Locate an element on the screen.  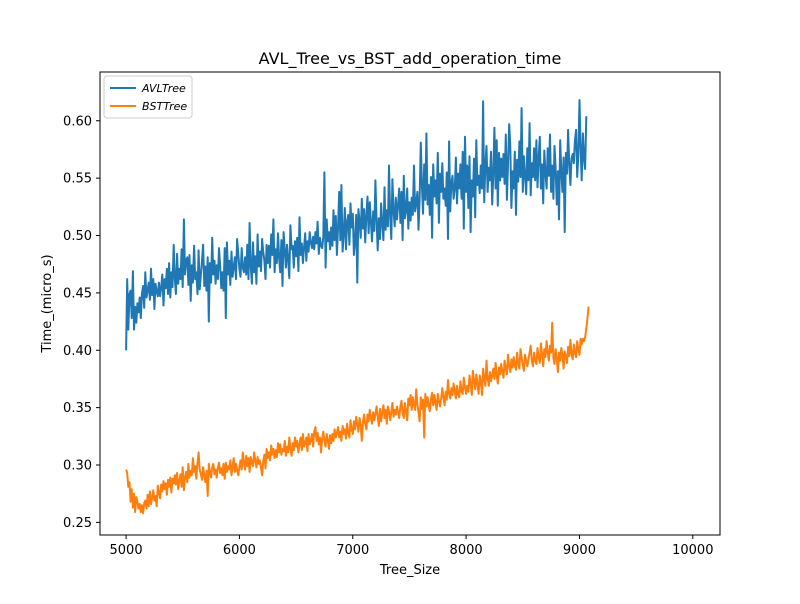
y-tick-label: 0.35 is located at coordinates (77, 408).